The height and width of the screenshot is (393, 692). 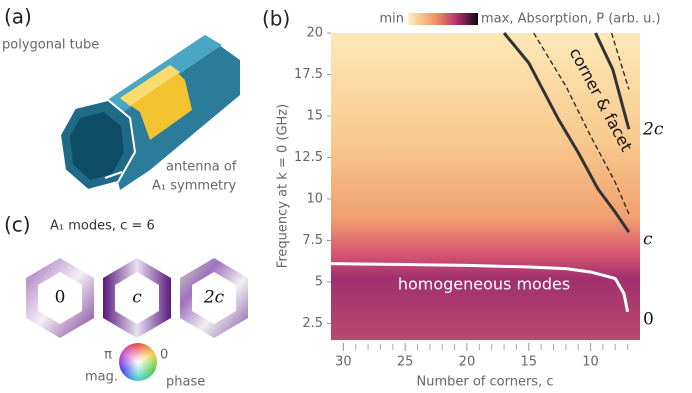 What do you see at coordinates (484, 284) in the screenshot?
I see `annotation: homogeneous modes` at bounding box center [484, 284].